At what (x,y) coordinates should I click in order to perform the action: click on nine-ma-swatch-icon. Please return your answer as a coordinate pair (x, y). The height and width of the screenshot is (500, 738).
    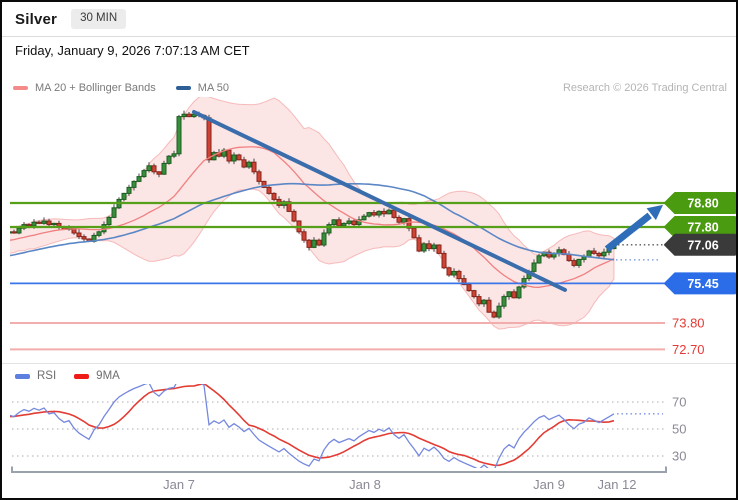
    Looking at the image, I should click on (82, 376).